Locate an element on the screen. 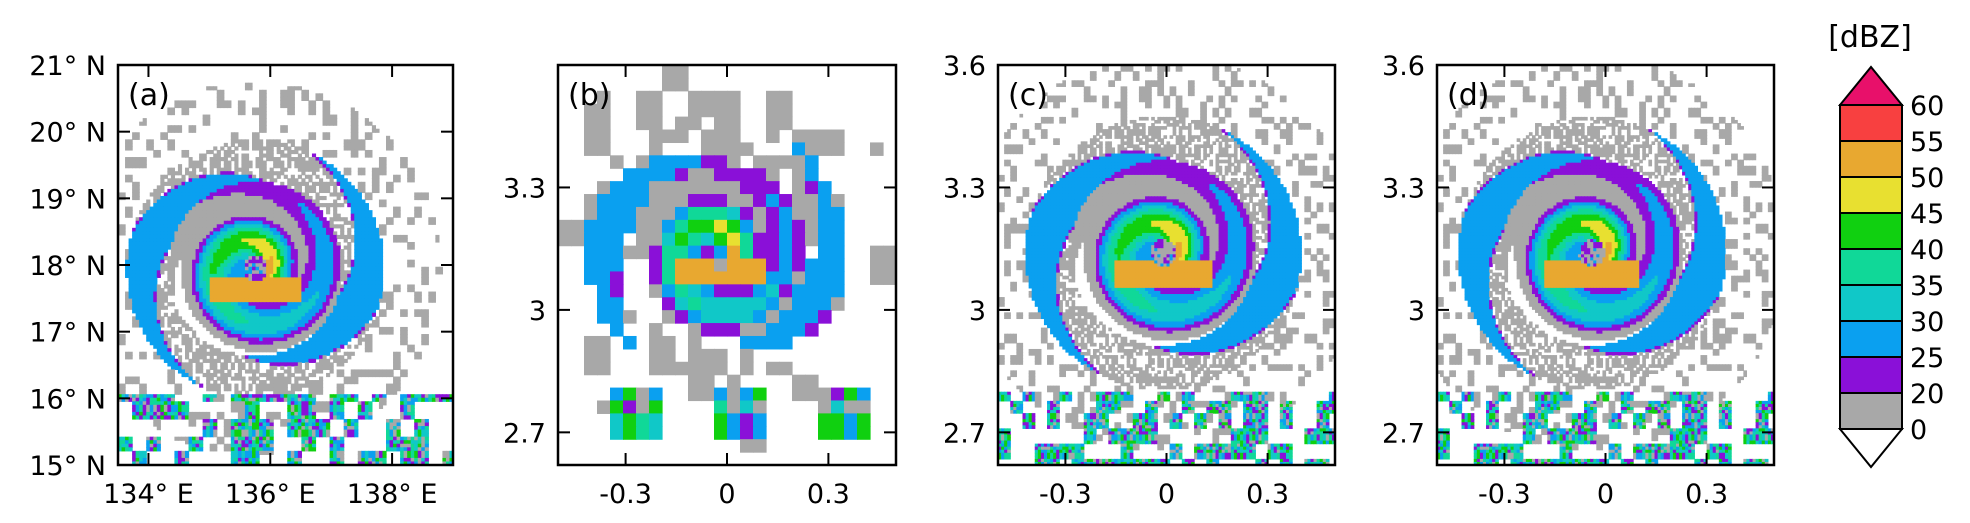  colorbar: [dBZ] 0 20 25 30 35 40 45 50 55 60 is located at coordinates (1886, 243).